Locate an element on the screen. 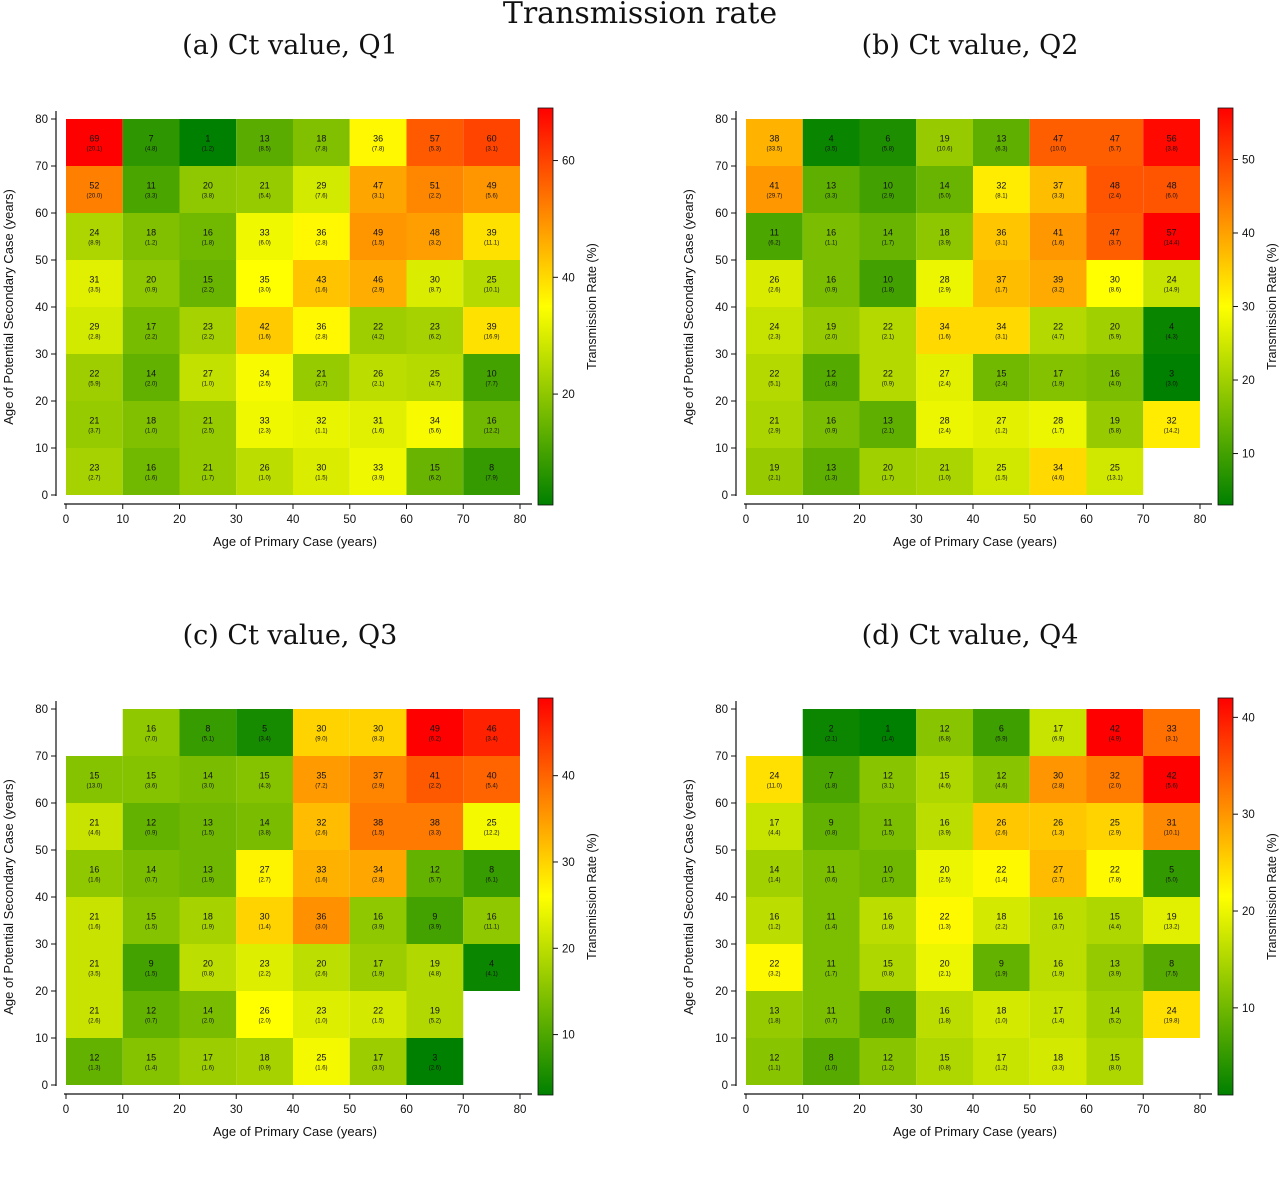 The height and width of the screenshot is (1194, 1280). cell-error-label: (8.0) is located at coordinates (1115, 1069).